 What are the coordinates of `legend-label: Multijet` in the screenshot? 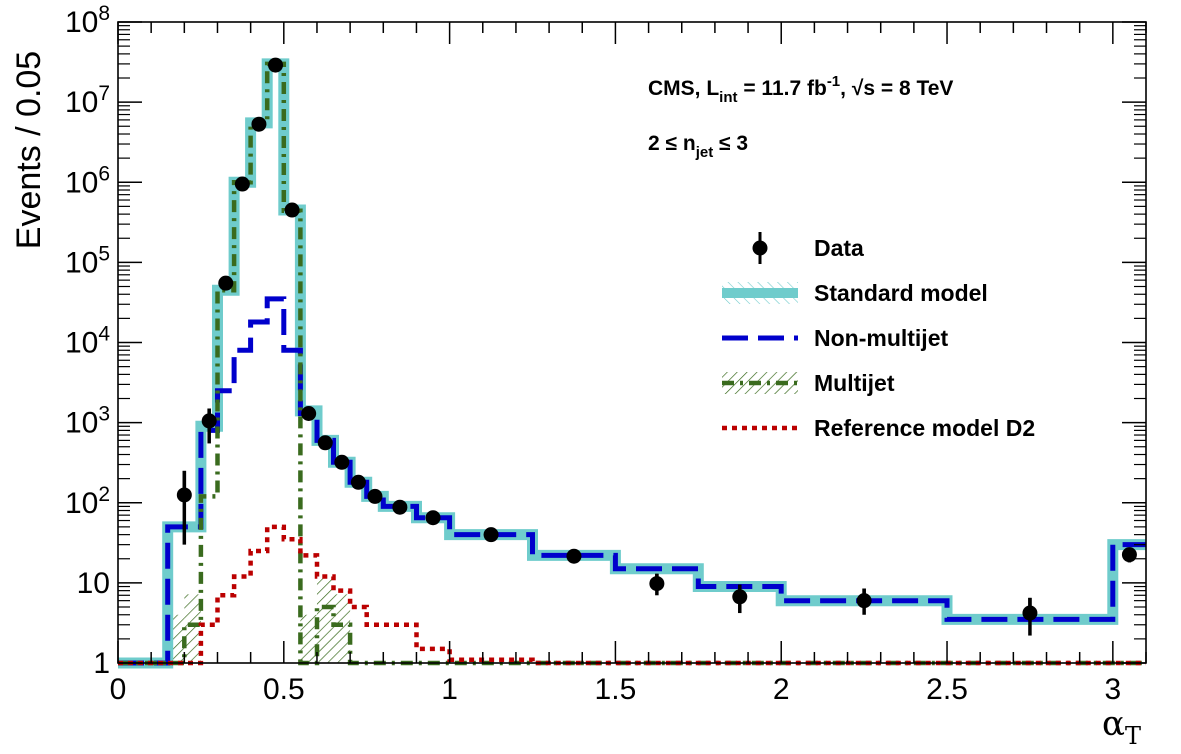 It's located at (854, 383).